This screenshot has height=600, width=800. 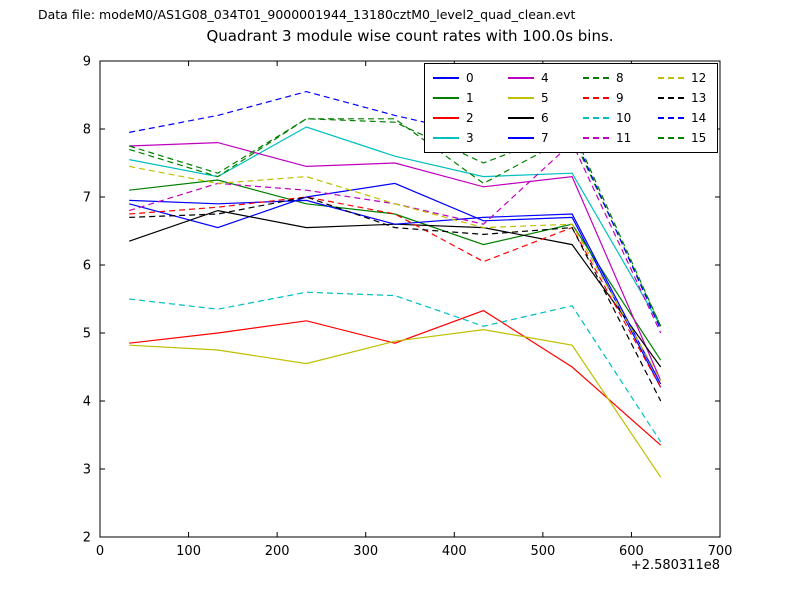 I want to click on legend-item-14: 14, so click(x=682, y=118).